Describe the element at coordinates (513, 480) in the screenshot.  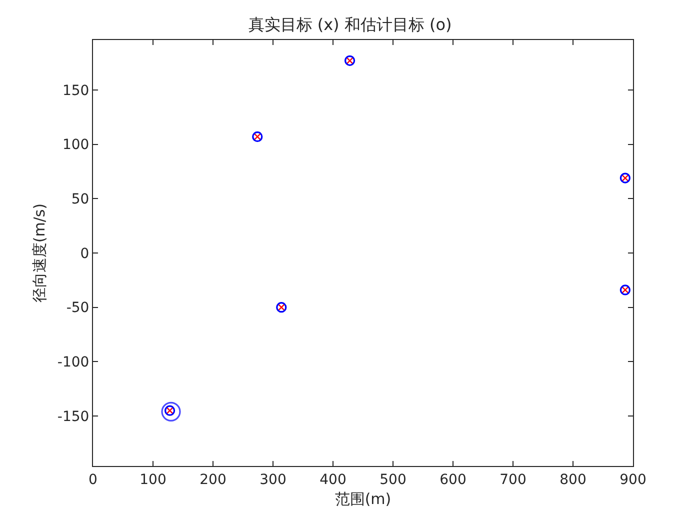
I see `x-tick-label: 700` at that location.